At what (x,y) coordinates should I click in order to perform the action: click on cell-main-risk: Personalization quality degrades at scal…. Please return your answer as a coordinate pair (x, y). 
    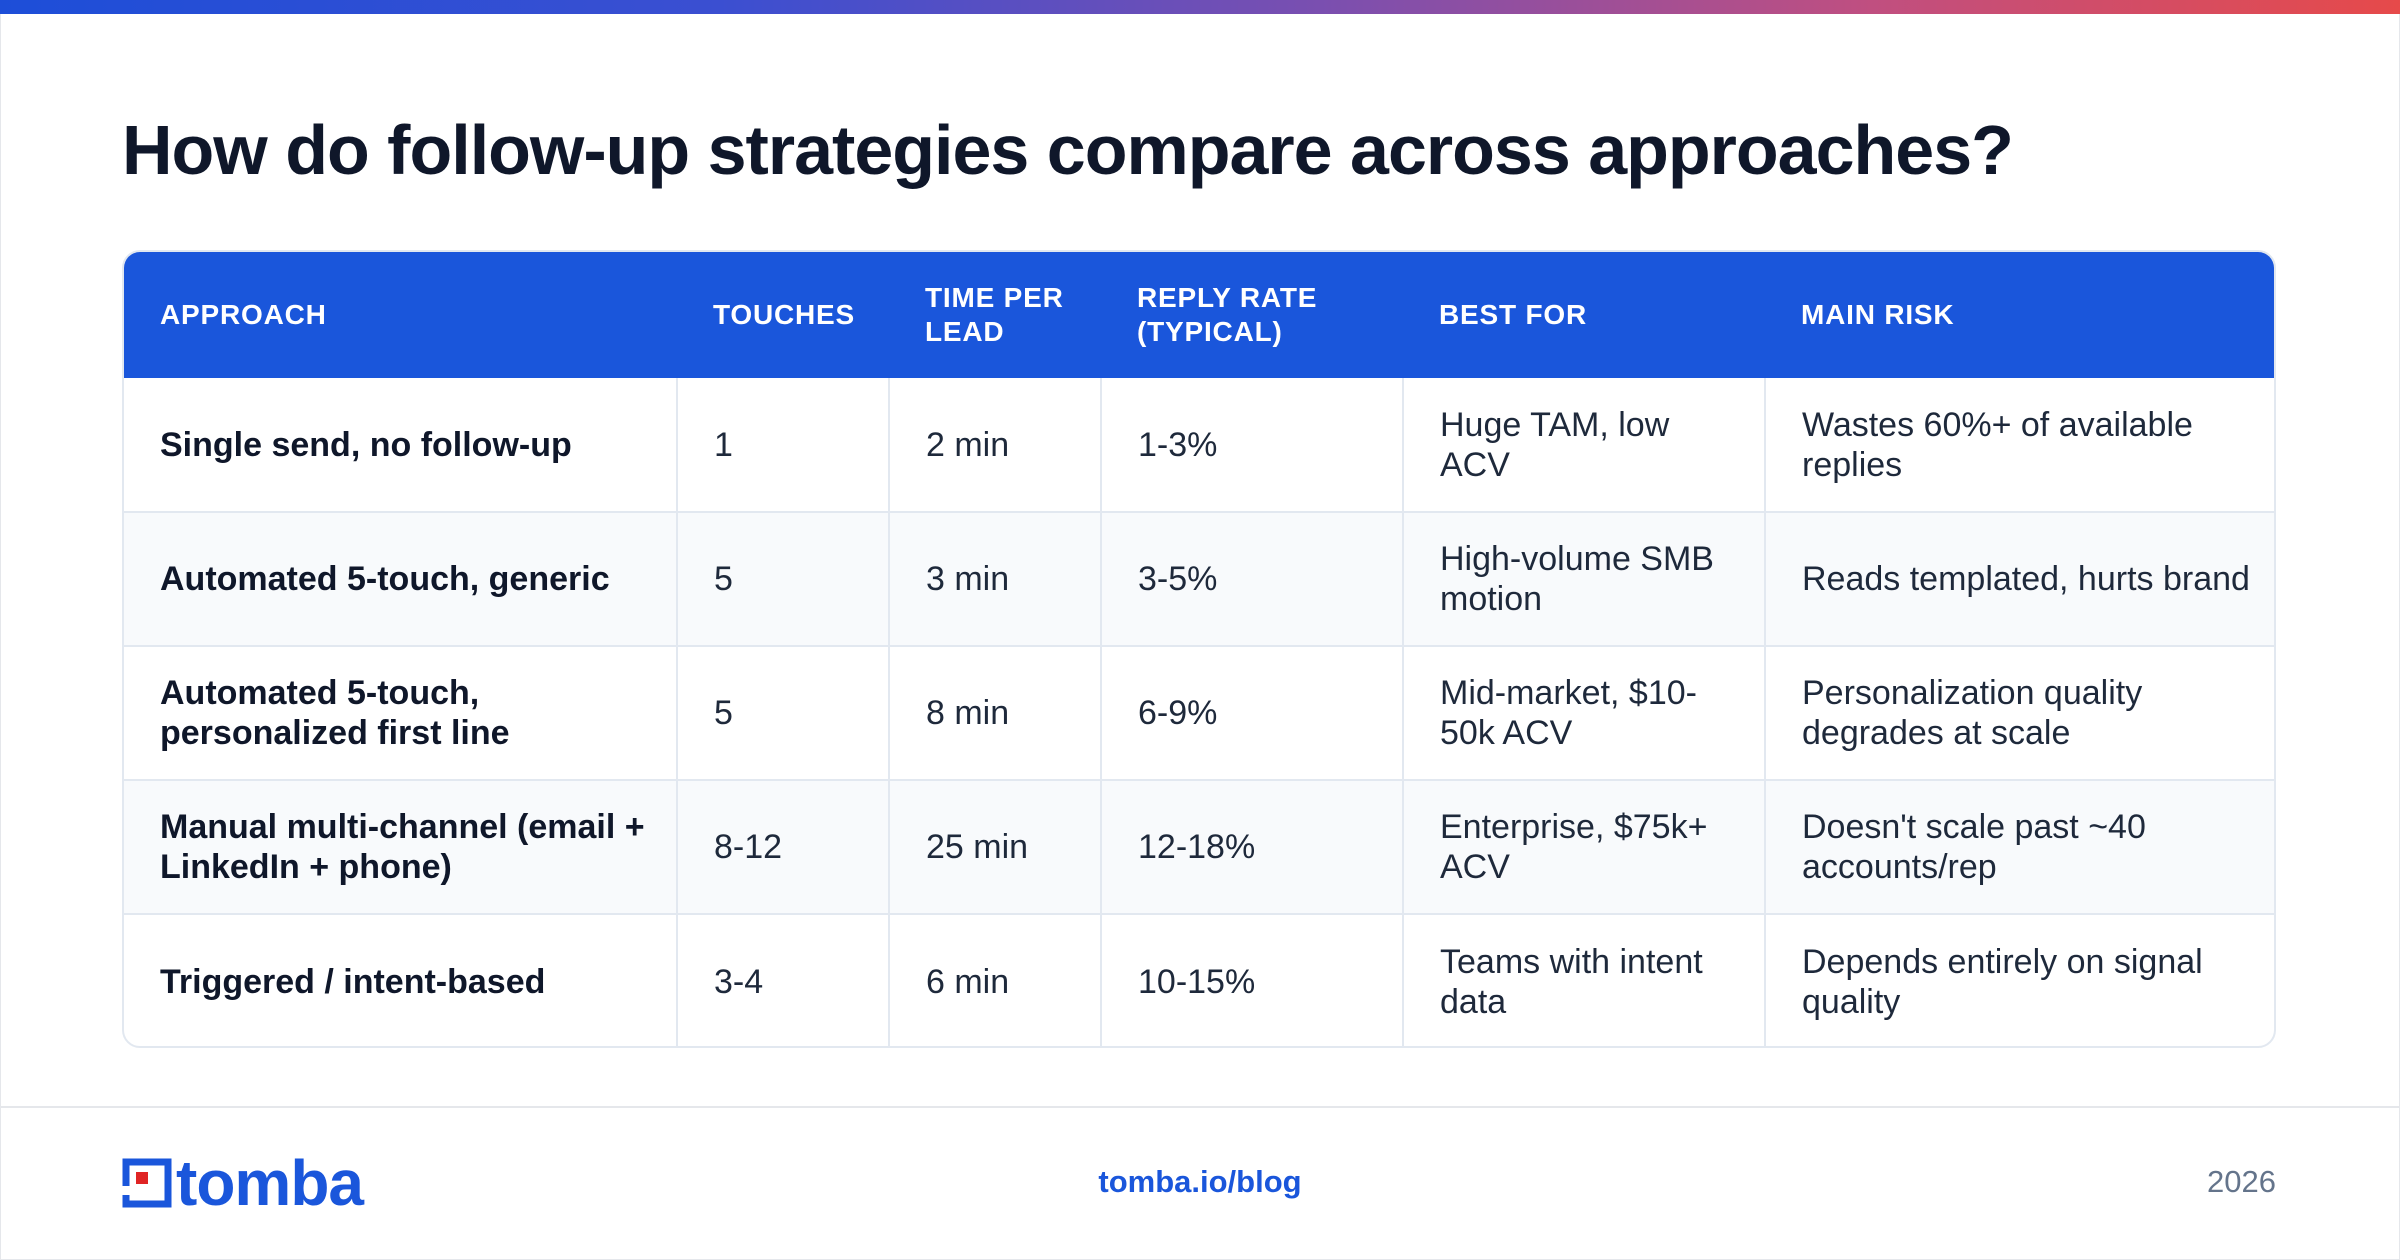
    Looking at the image, I should click on (2019, 712).